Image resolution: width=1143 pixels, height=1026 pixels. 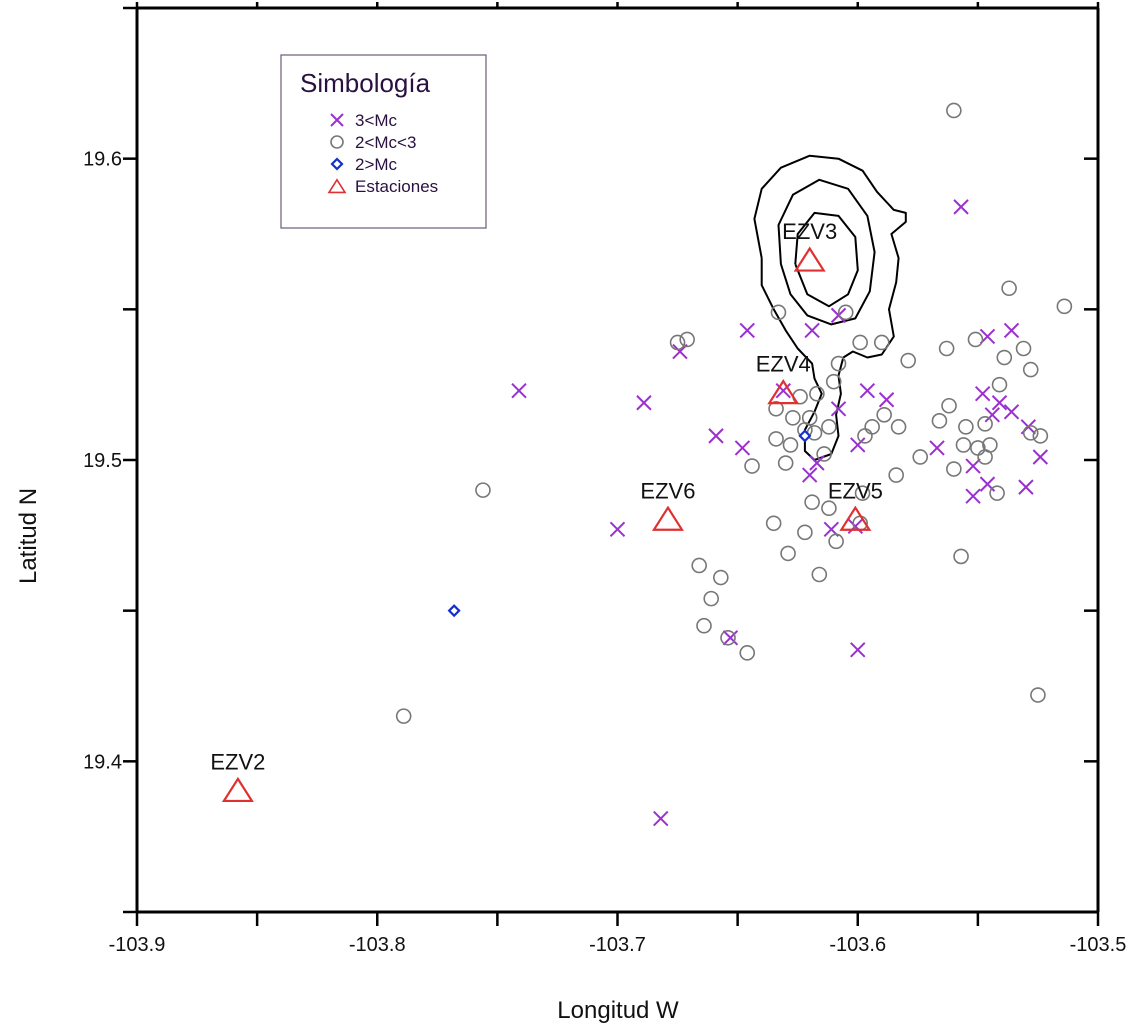 I want to click on y-axis-title: Latitud N, so click(x=28, y=536).